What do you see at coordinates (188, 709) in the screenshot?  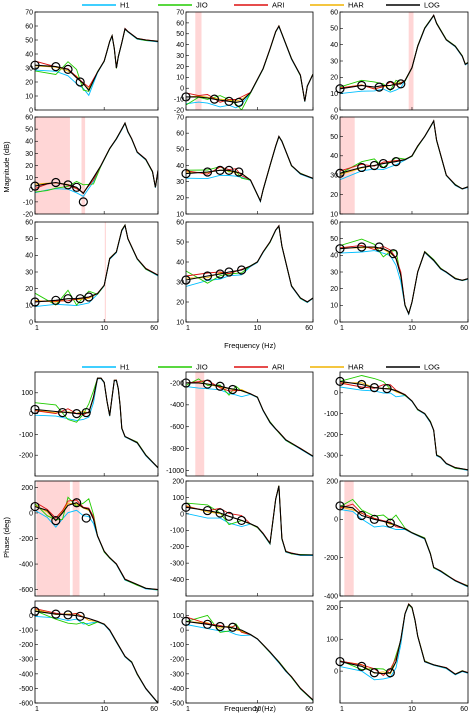 I see `x-tick-label: 1` at bounding box center [188, 709].